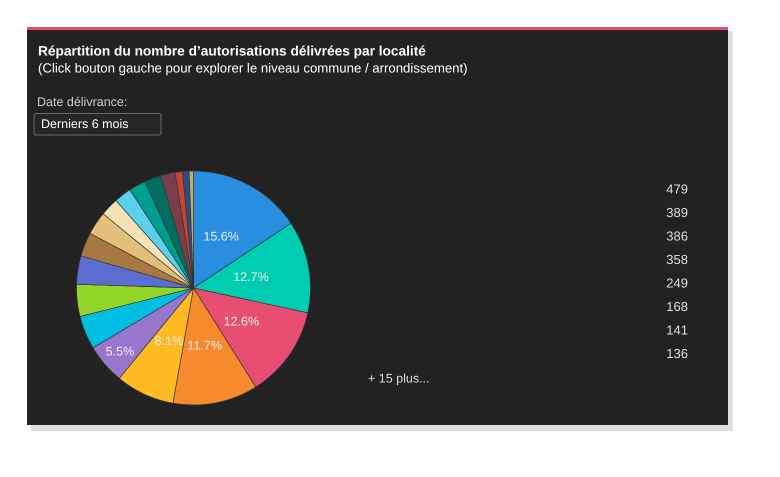  I want to click on data-label: 12.7%, so click(251, 277).